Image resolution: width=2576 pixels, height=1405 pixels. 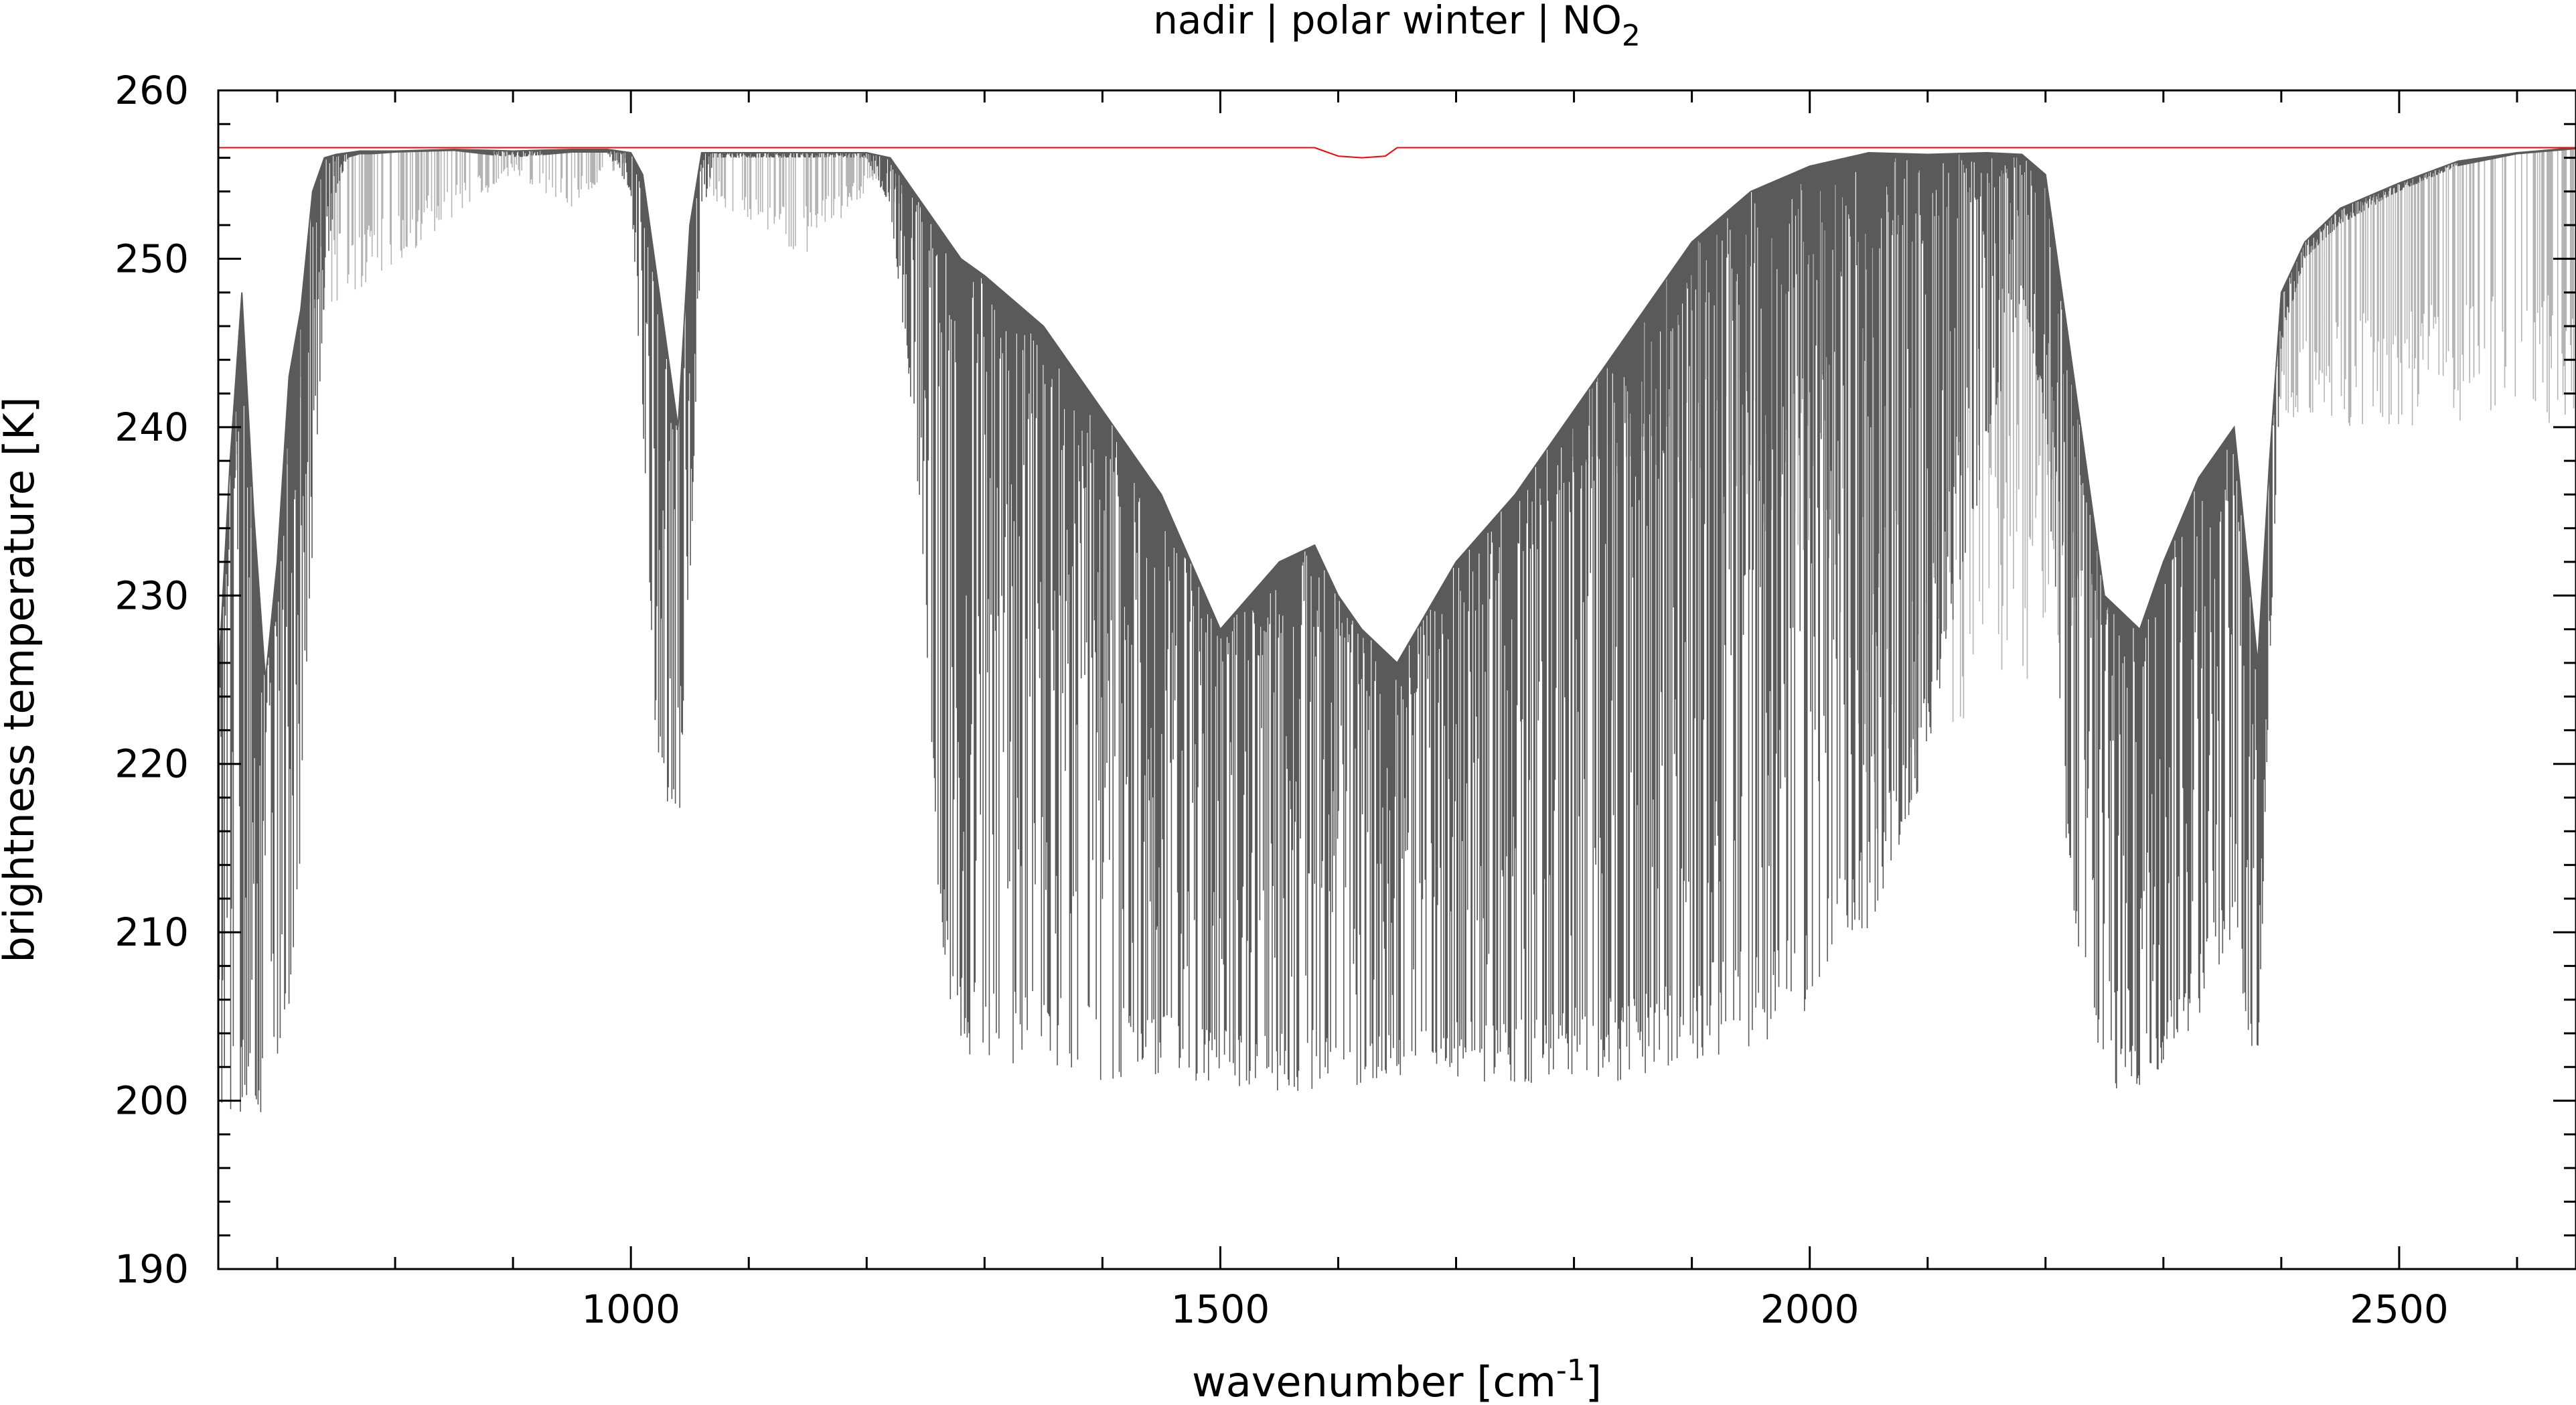 What do you see at coordinates (152, 595) in the screenshot?
I see `y-tick-label: 230` at bounding box center [152, 595].